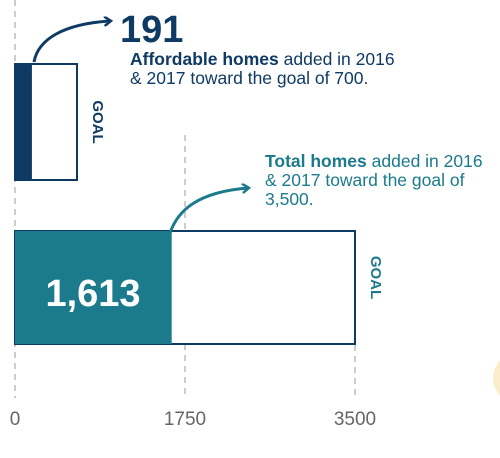 Image resolution: width=500 pixels, height=458 pixels. What do you see at coordinates (375, 277) in the screenshot?
I see `goal-label-total: GOAL` at bounding box center [375, 277].